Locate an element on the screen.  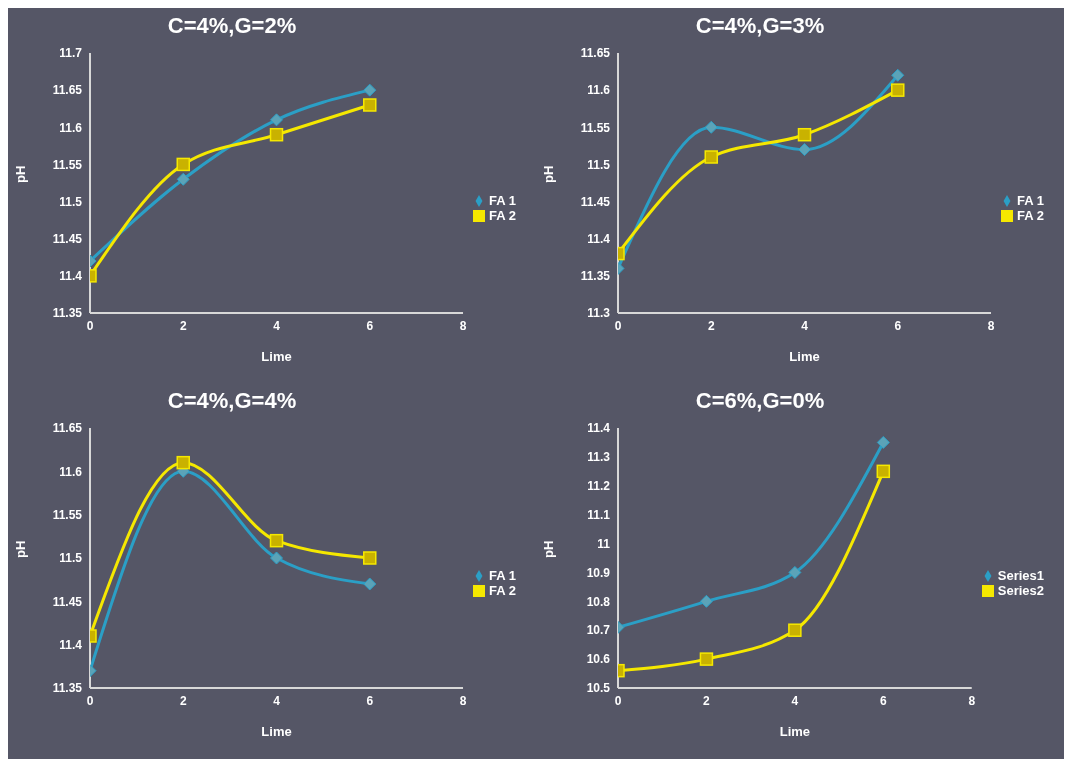
legend-label: Series2 is located at coordinates (1020, 590).